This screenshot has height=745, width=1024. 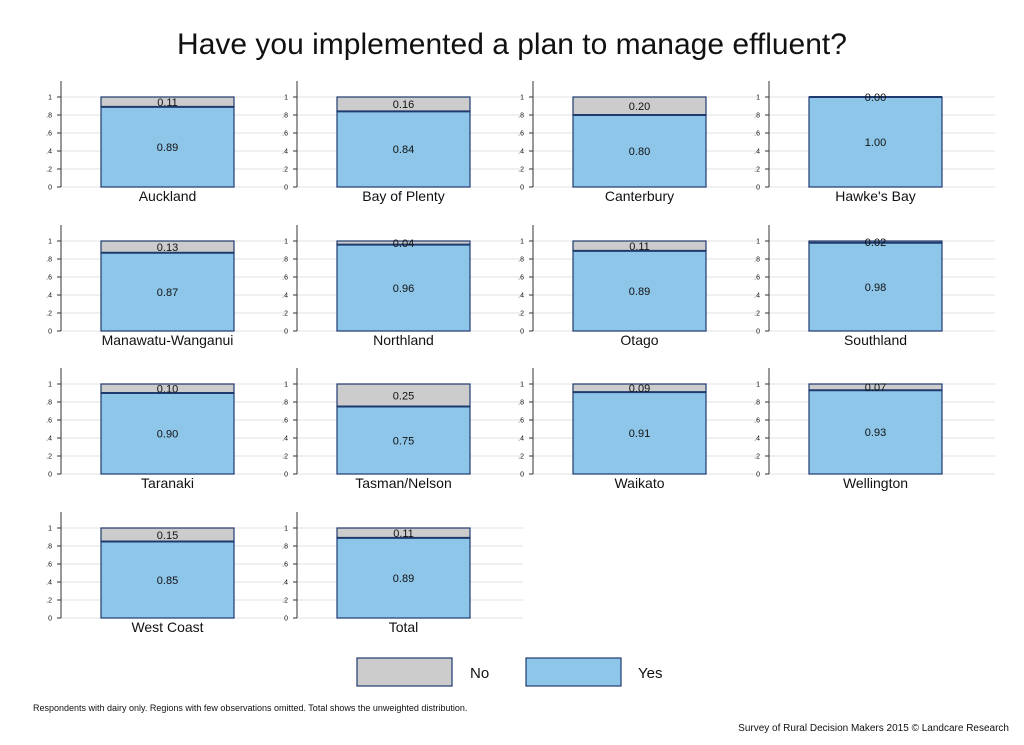 What do you see at coordinates (639, 389) in the screenshot?
I see `data-label-no: 0.09` at bounding box center [639, 389].